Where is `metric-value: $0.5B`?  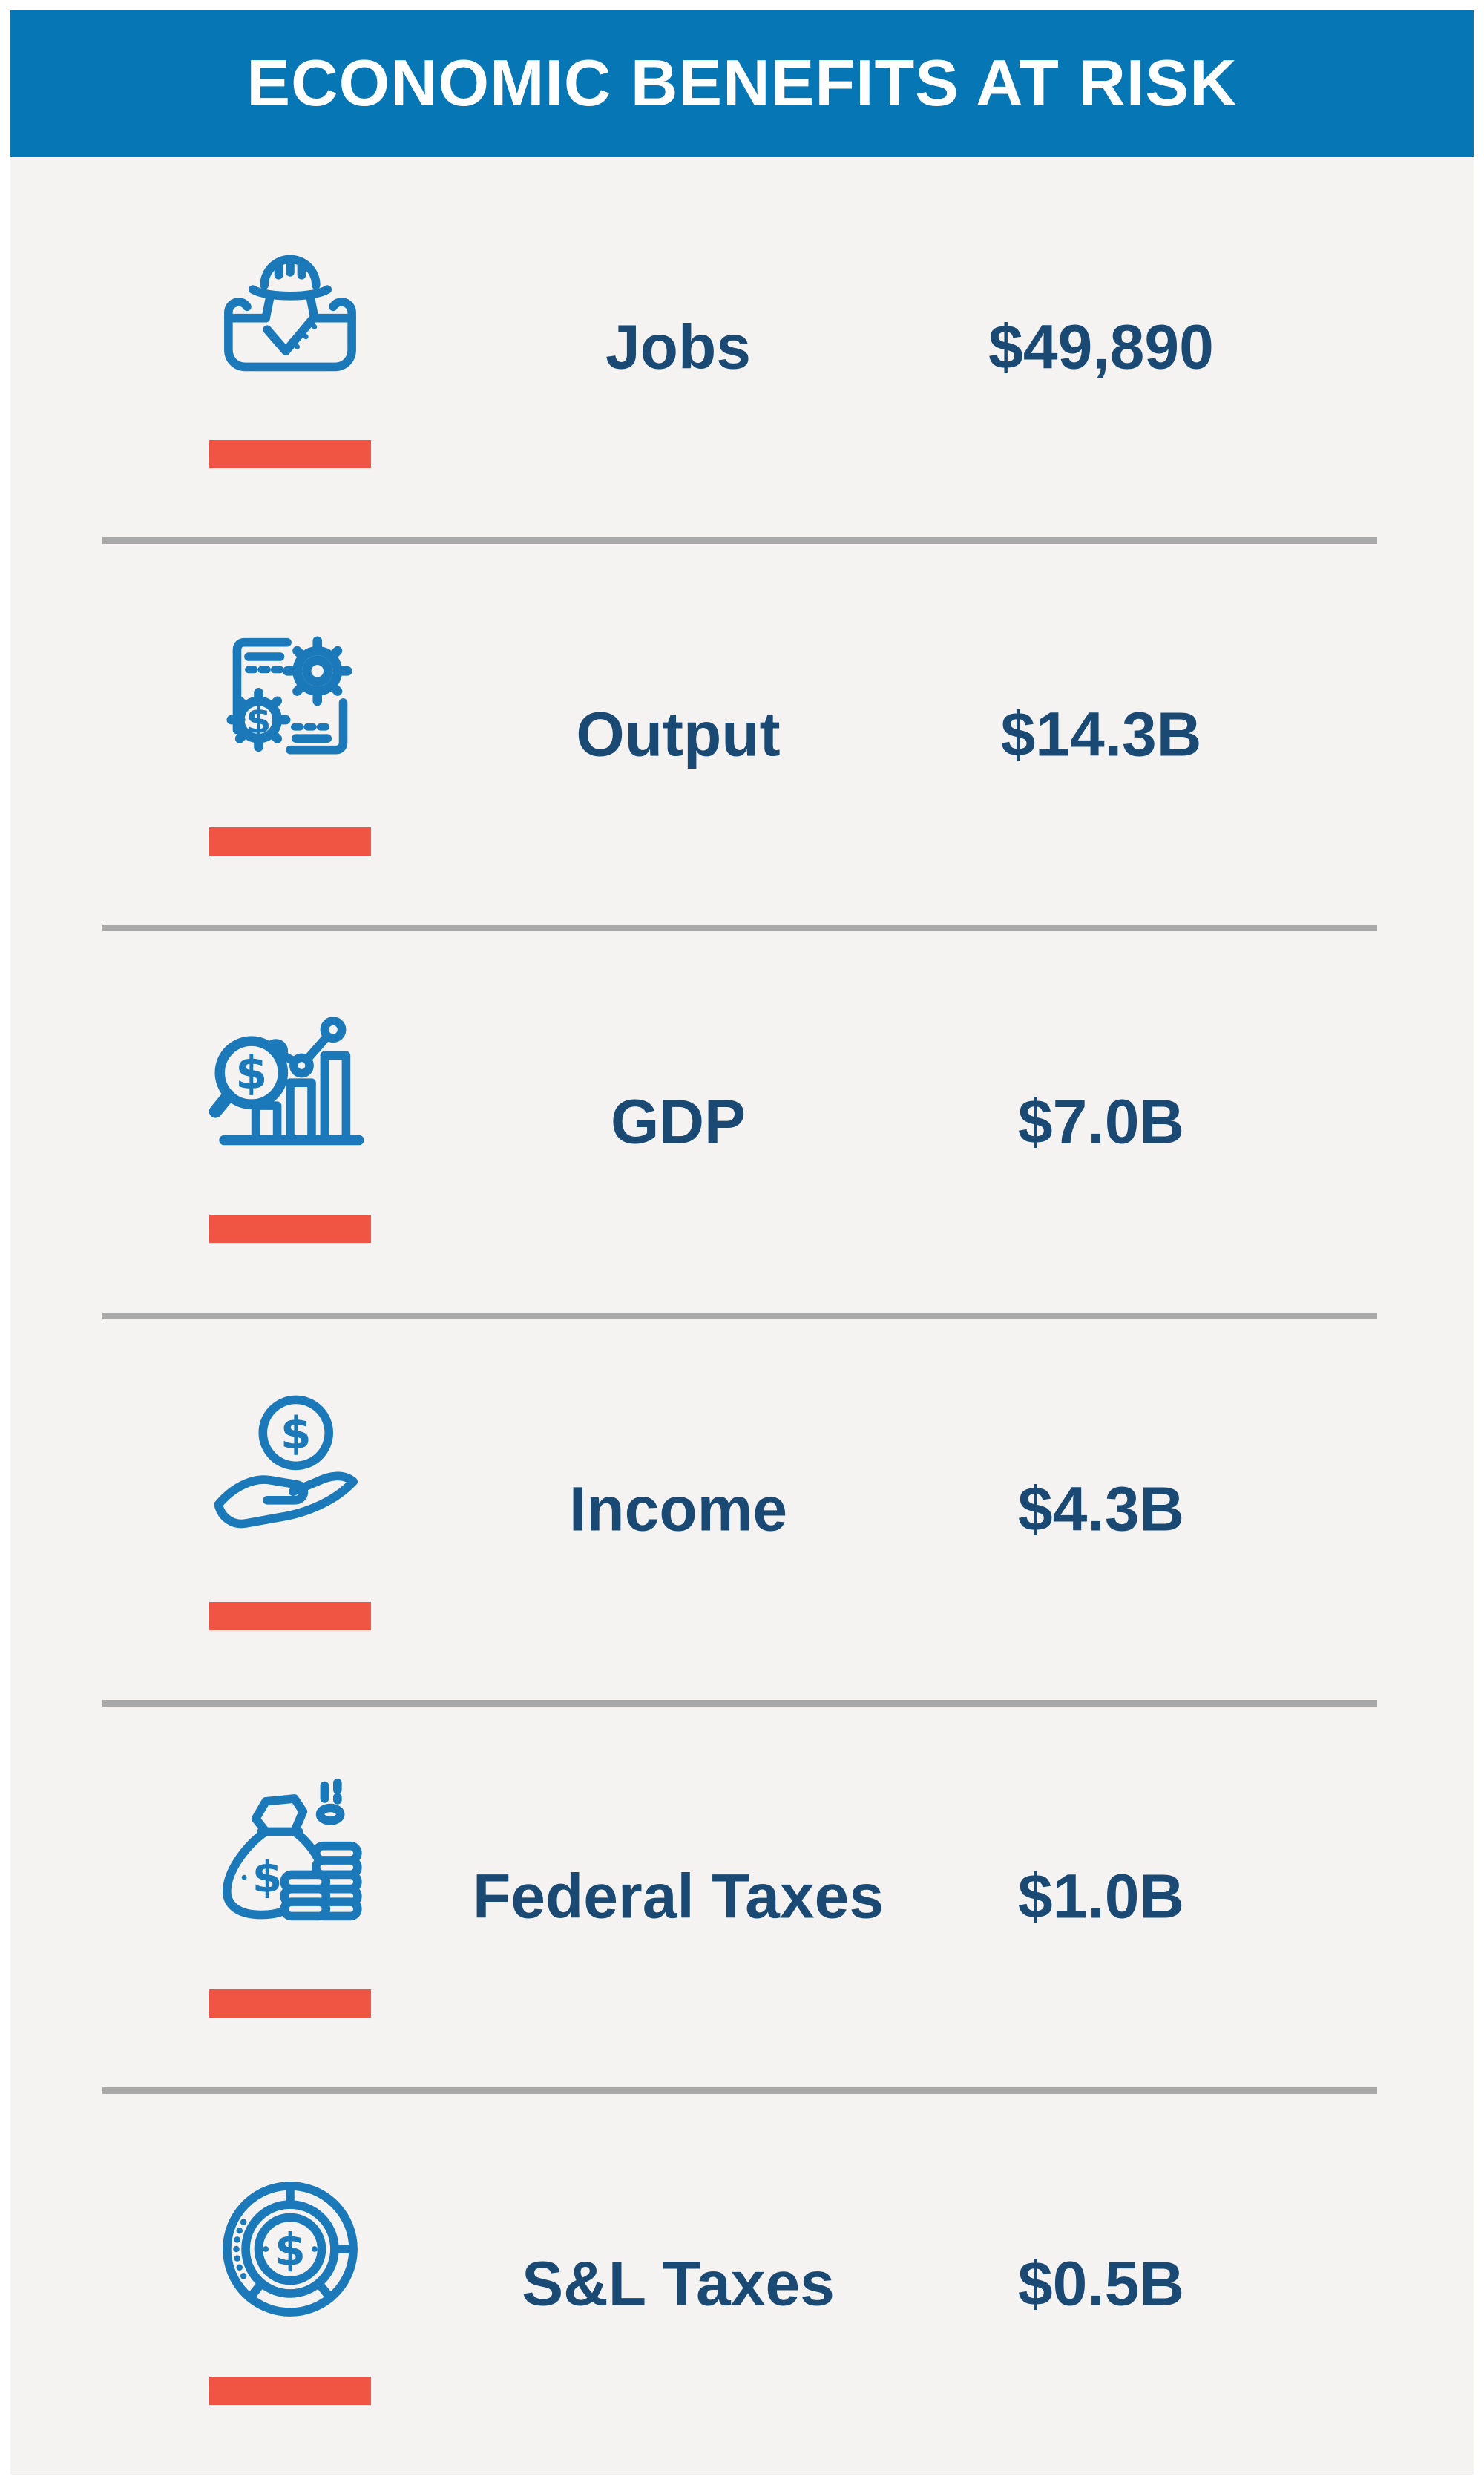
metric-value: $0.5B is located at coordinates (1101, 2283).